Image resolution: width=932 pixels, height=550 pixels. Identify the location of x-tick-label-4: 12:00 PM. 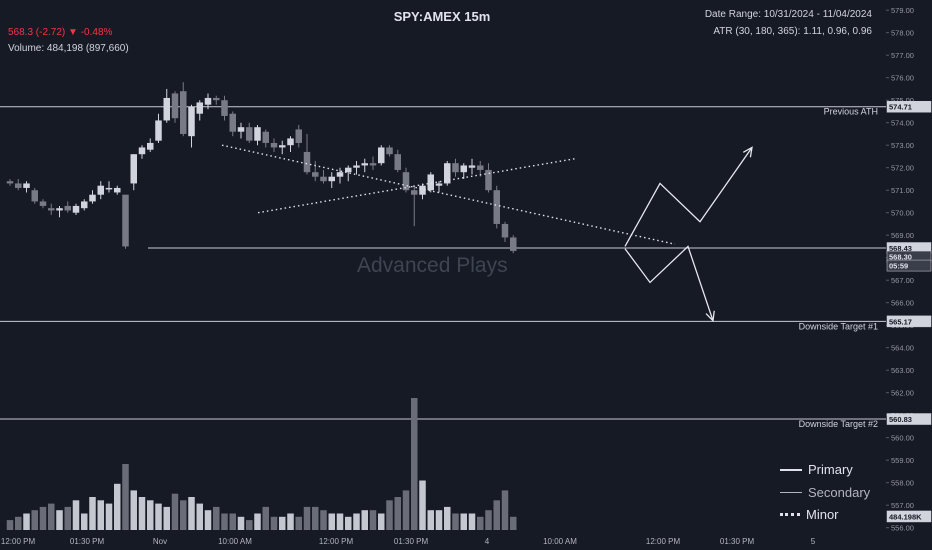
(336, 541).